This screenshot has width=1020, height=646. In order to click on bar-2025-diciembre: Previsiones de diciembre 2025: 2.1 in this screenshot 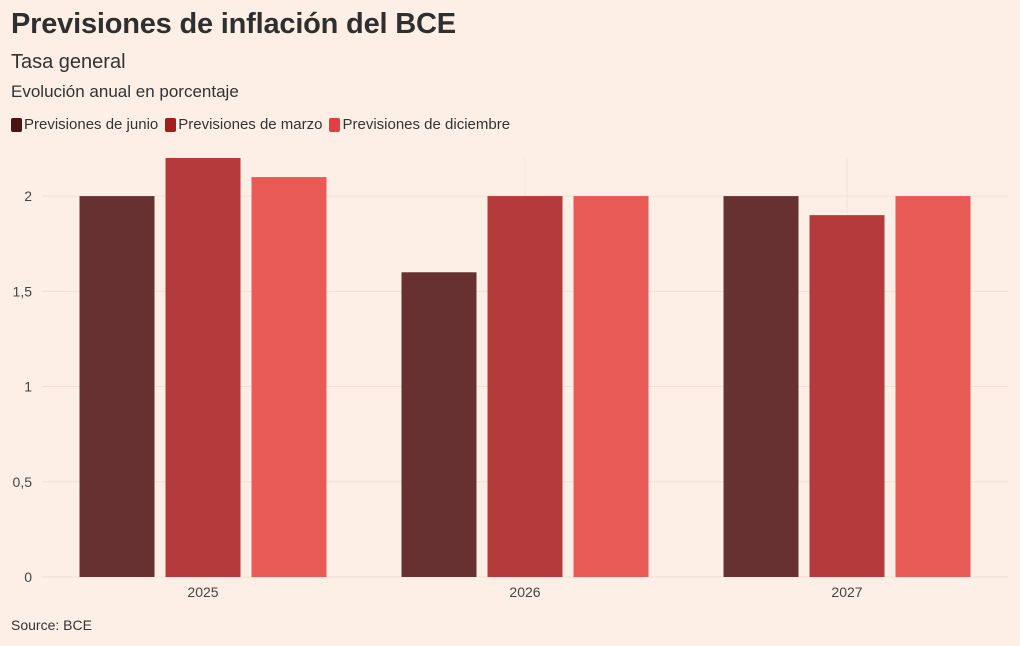, I will do `click(289, 377)`.